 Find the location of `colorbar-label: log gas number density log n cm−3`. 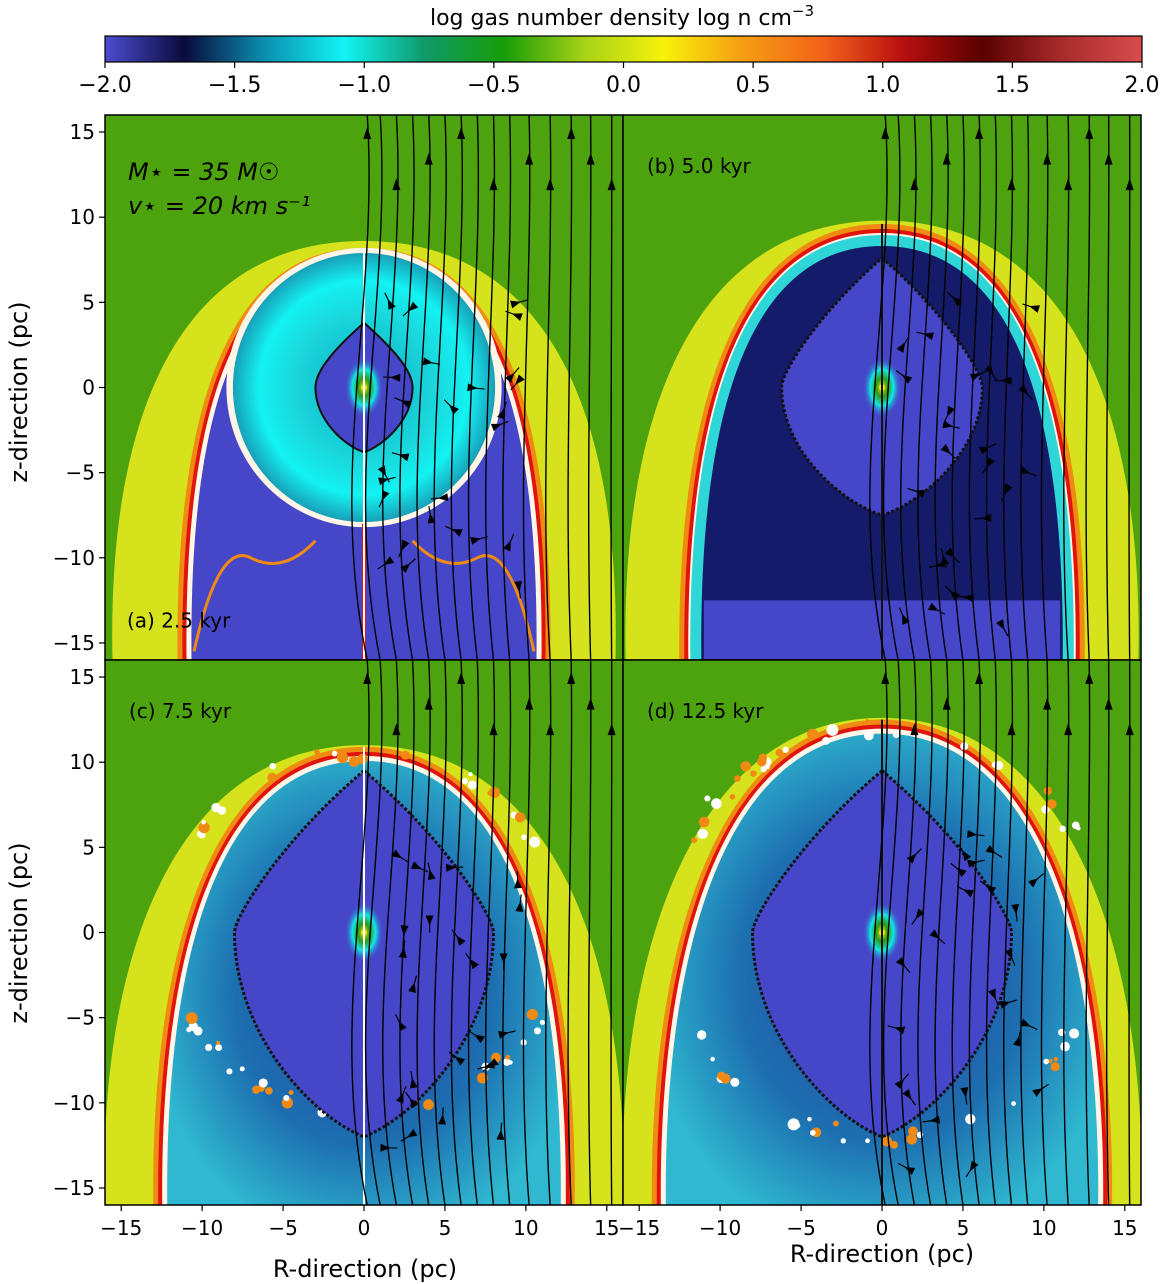

colorbar-label: log gas number density log n cm−3 is located at coordinates (622, 16).